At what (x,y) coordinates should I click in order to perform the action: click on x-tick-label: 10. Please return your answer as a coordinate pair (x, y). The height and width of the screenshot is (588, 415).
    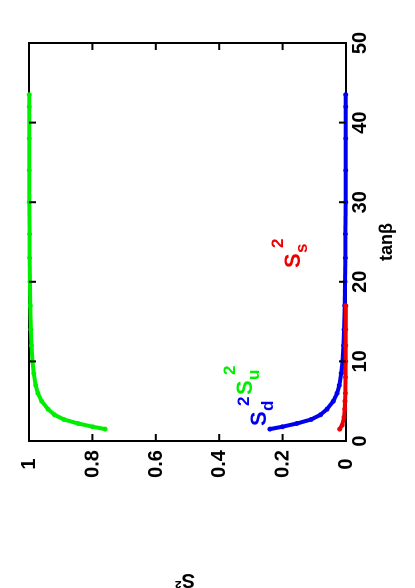
    Looking at the image, I should click on (360, 361).